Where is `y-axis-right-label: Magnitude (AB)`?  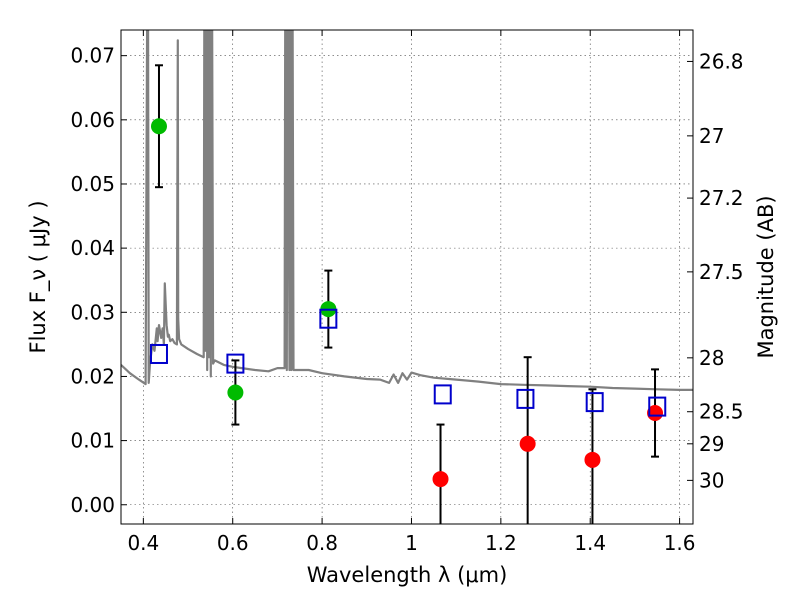
y-axis-right-label: Magnitude (AB) is located at coordinates (766, 276).